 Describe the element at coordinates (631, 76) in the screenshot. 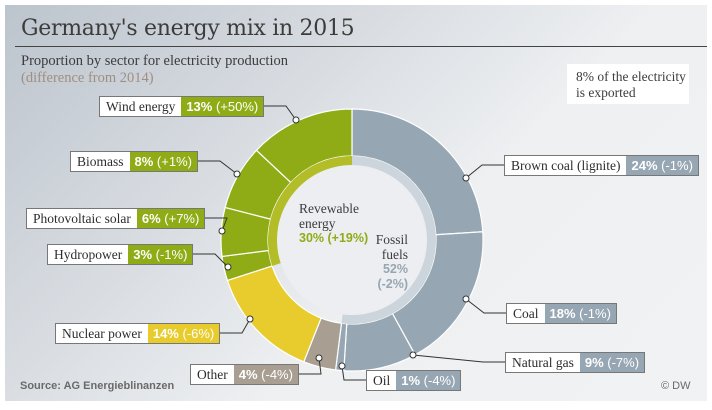

I see `export-note-line1: 8% of the electricity` at that location.